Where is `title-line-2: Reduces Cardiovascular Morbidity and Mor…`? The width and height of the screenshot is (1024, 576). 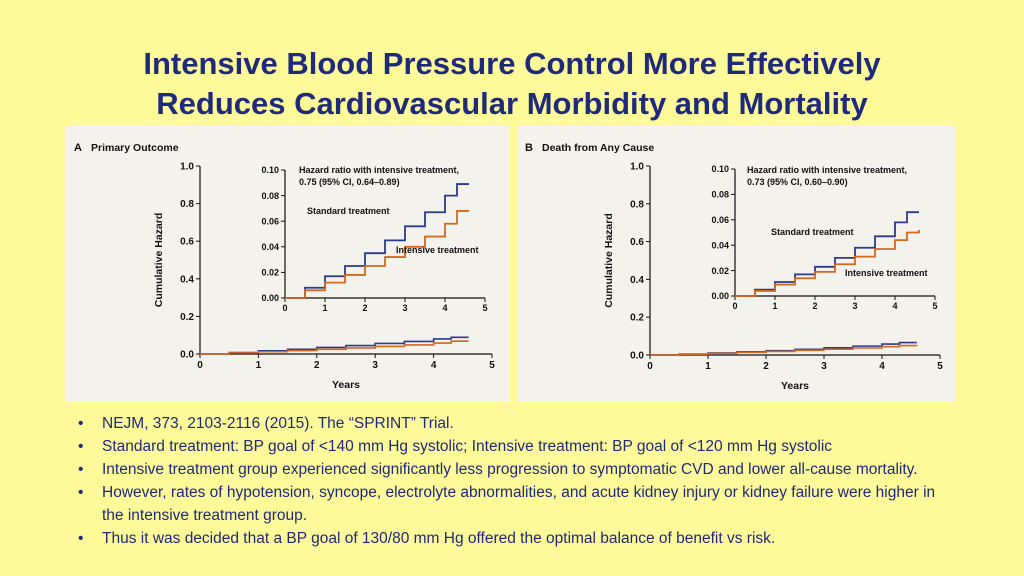
title-line-2: Reduces Cardiovascular Morbidity and Mor… is located at coordinates (512, 103).